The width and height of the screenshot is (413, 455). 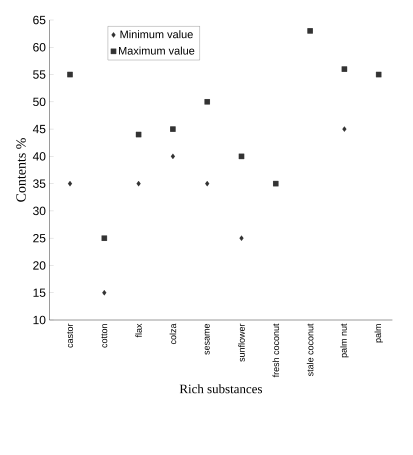 What do you see at coordinates (207, 339) in the screenshot?
I see `x-tick-label: sesame` at bounding box center [207, 339].